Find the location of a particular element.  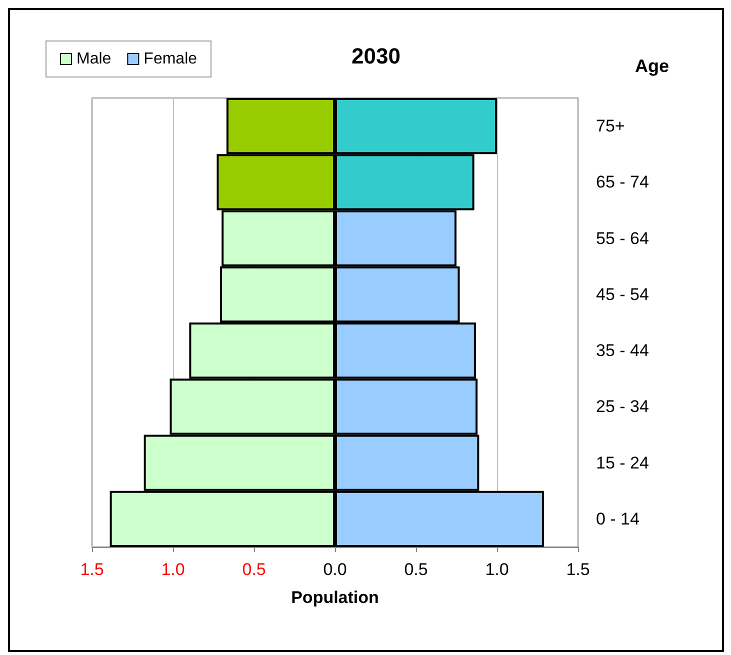

legend-label: Male is located at coordinates (94, 59).